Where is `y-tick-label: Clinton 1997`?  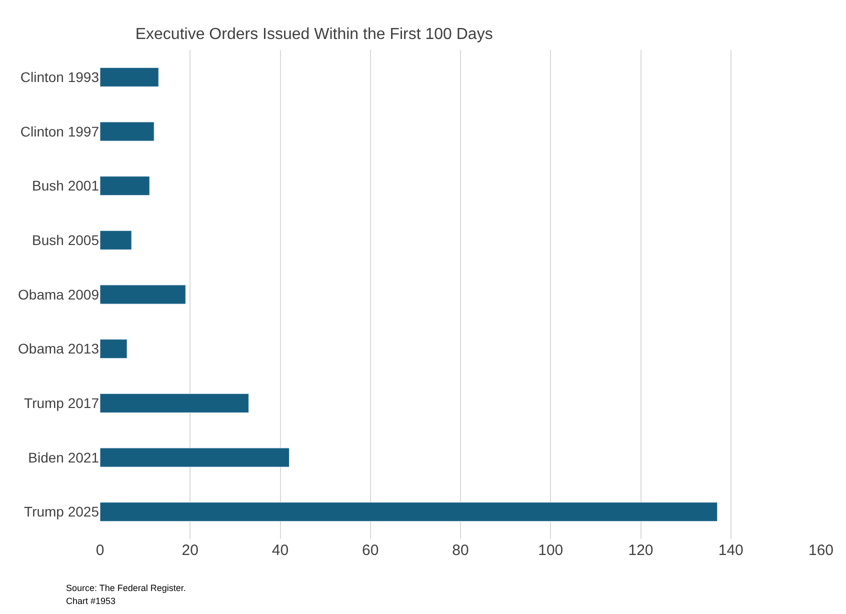 y-tick-label: Clinton 1997 is located at coordinates (60, 131).